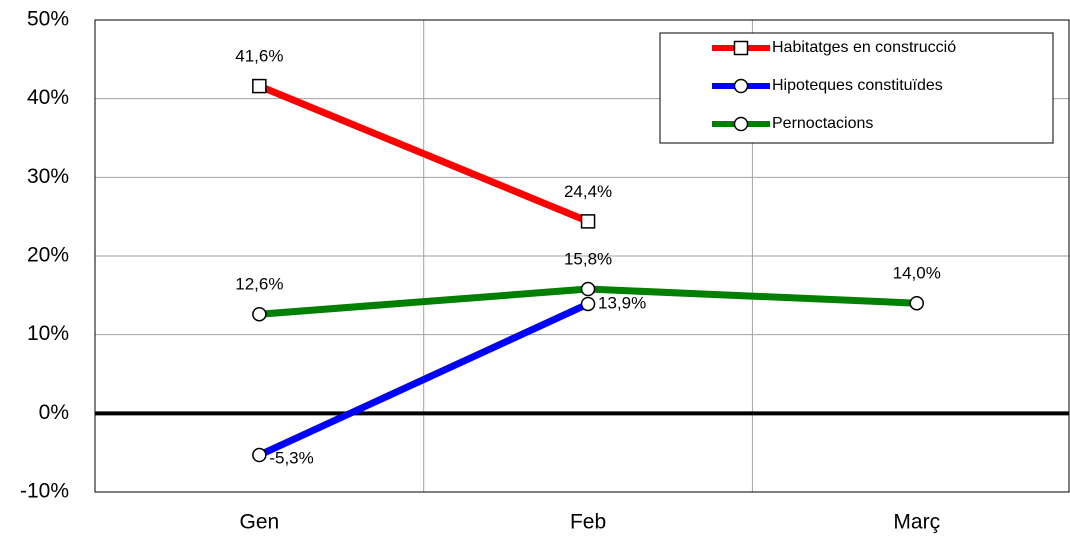 The image size is (1070, 538). Describe the element at coordinates (48, 255) in the screenshot. I see `y-tick-label: 20%` at that location.